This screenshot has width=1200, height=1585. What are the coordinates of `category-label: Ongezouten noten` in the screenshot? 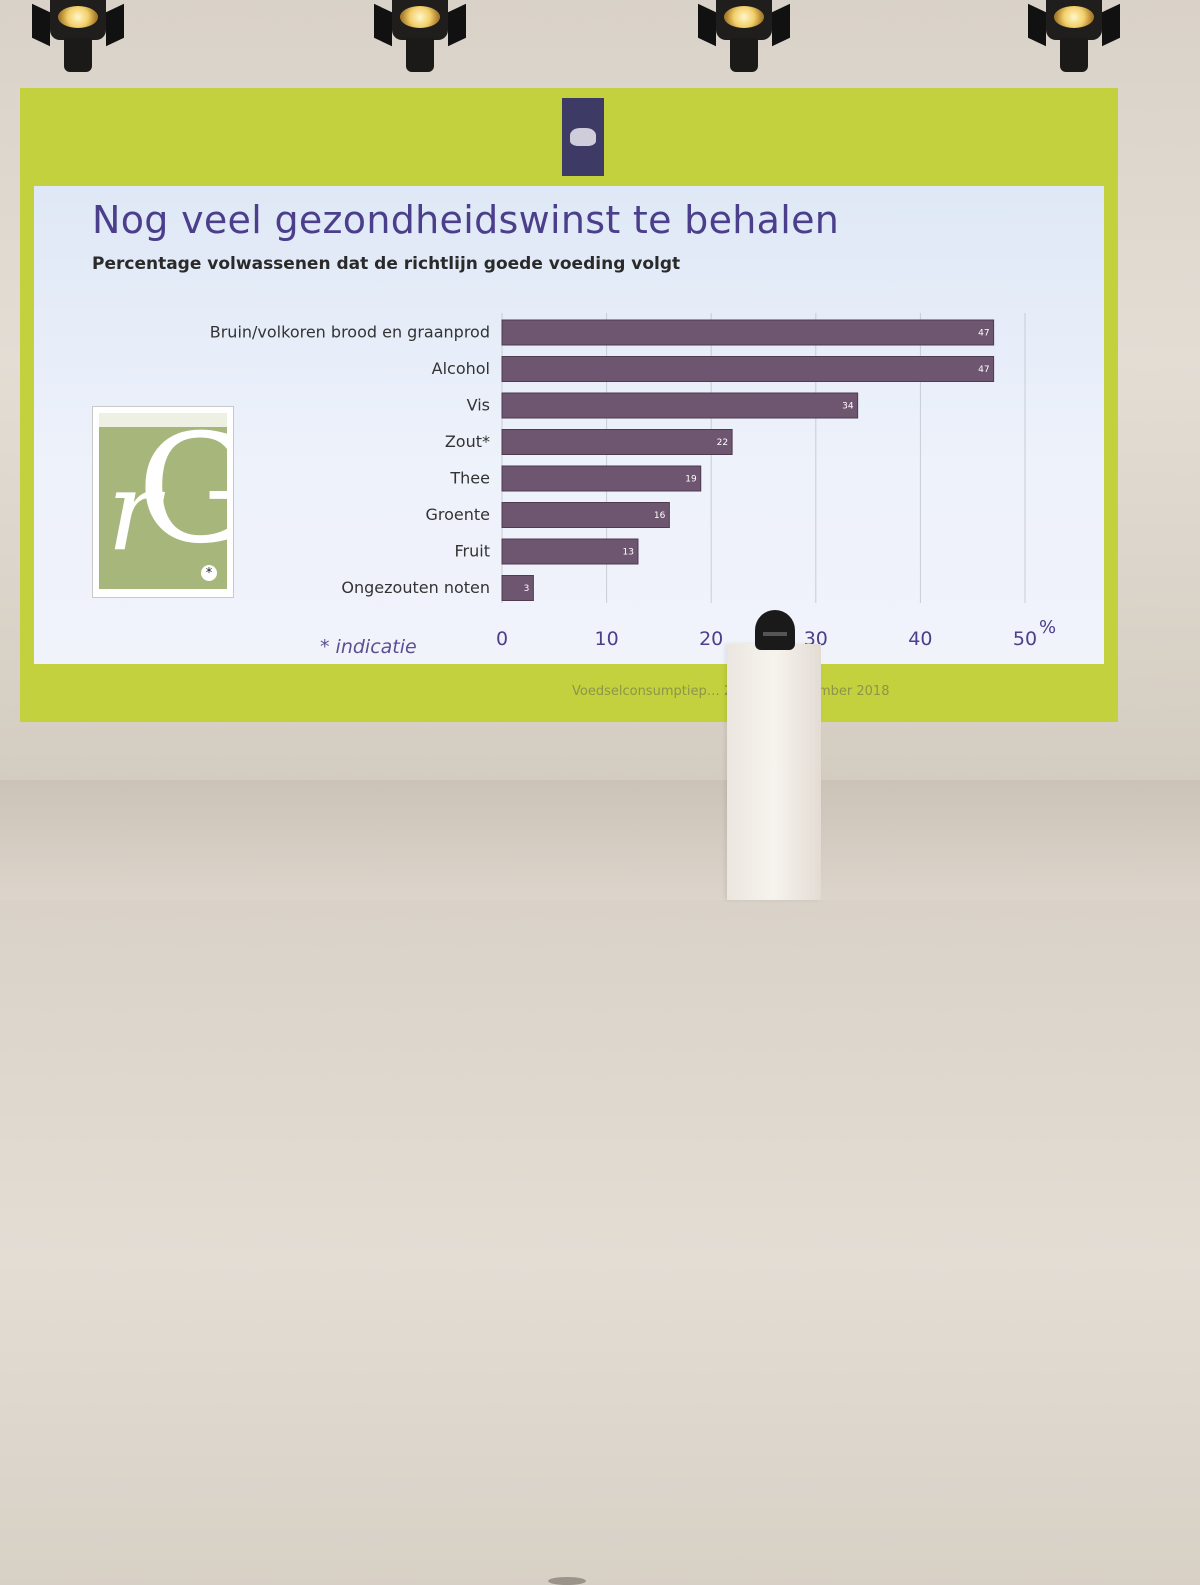 It's located at (415, 587).